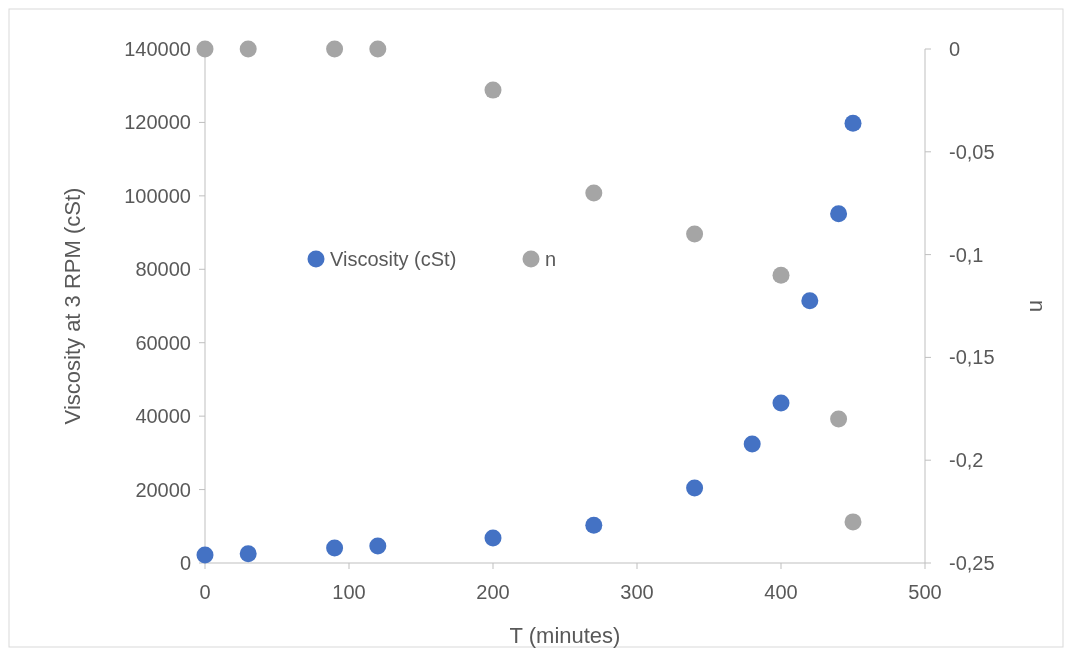 Image resolution: width=1072 pixels, height=648 pixels. I want to click on y2-tick-label: -0,15, so click(972, 357).